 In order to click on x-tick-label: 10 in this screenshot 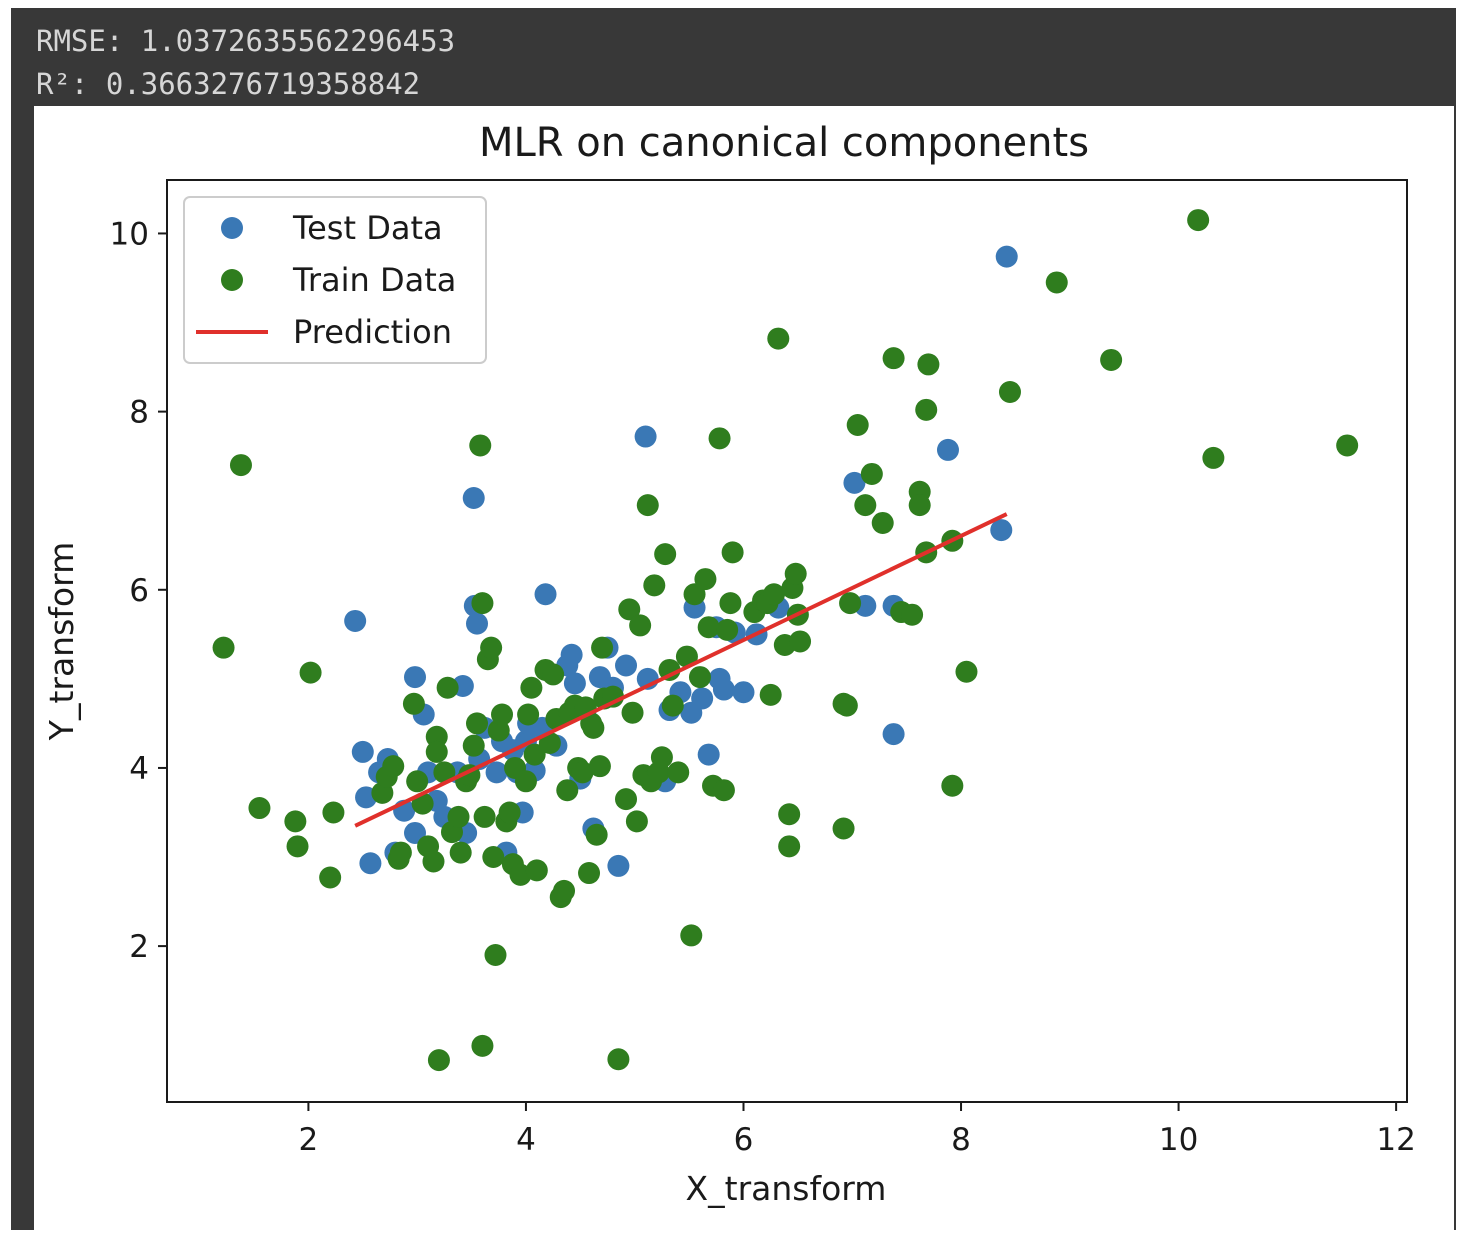, I will do `click(1178, 1140)`.